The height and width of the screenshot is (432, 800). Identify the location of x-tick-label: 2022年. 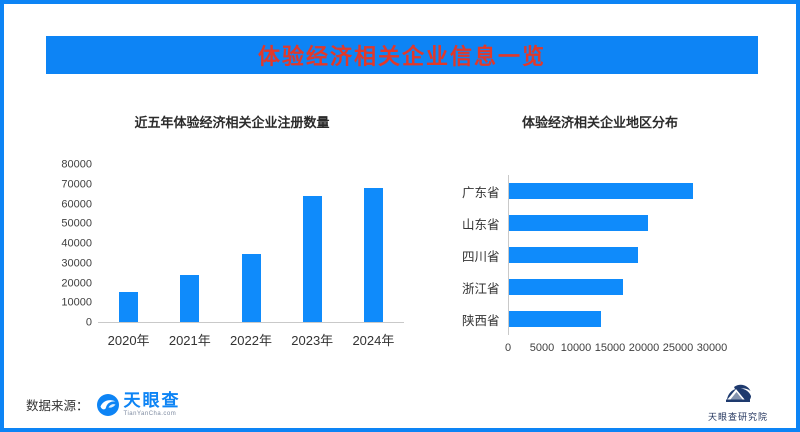
(251, 340).